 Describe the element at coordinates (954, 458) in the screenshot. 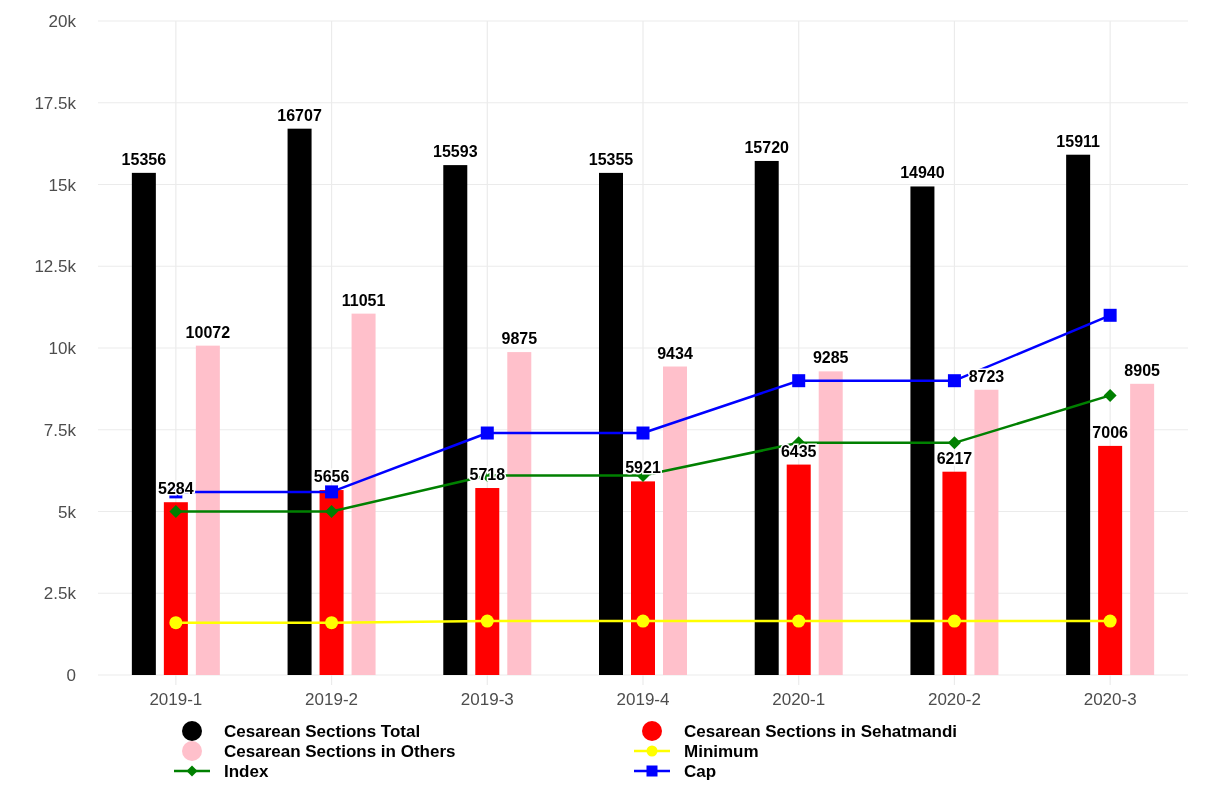

I see `data-label: 6217` at that location.